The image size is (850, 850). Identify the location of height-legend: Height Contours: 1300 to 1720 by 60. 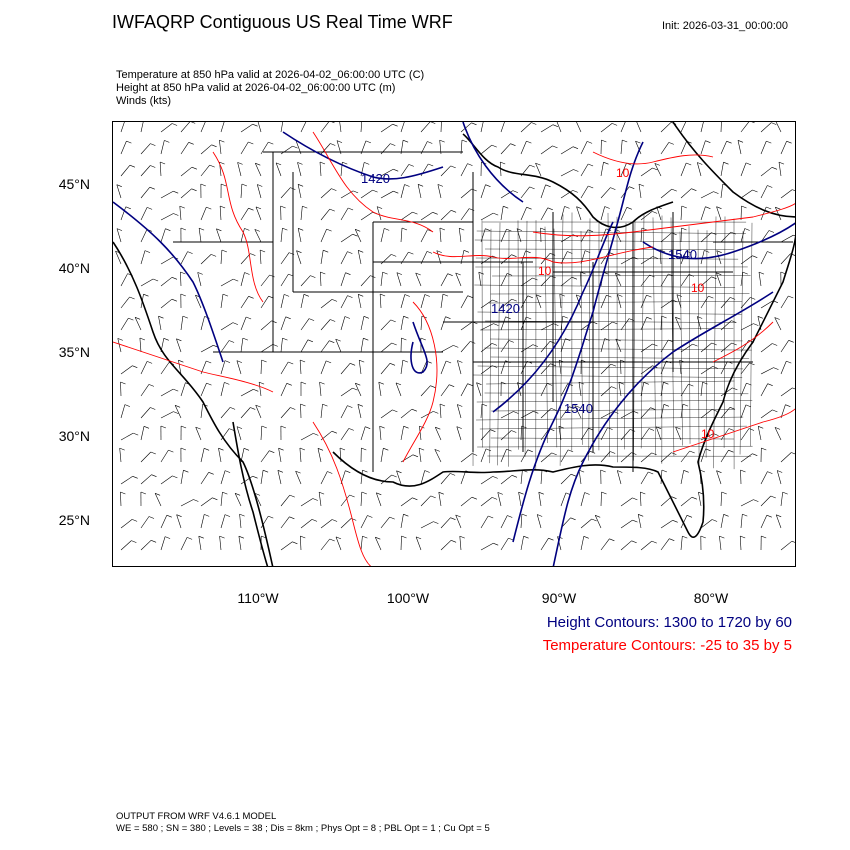
(669, 622).